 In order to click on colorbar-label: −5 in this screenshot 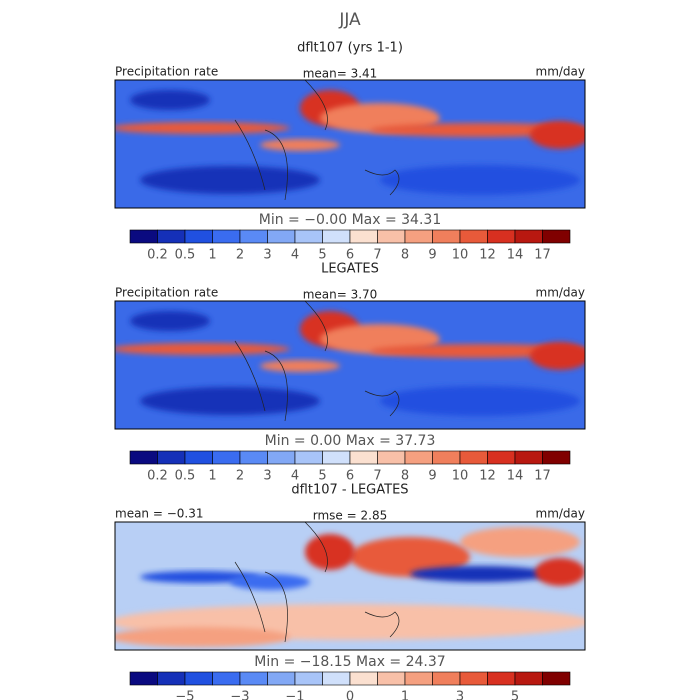, I will do `click(184, 695)`.